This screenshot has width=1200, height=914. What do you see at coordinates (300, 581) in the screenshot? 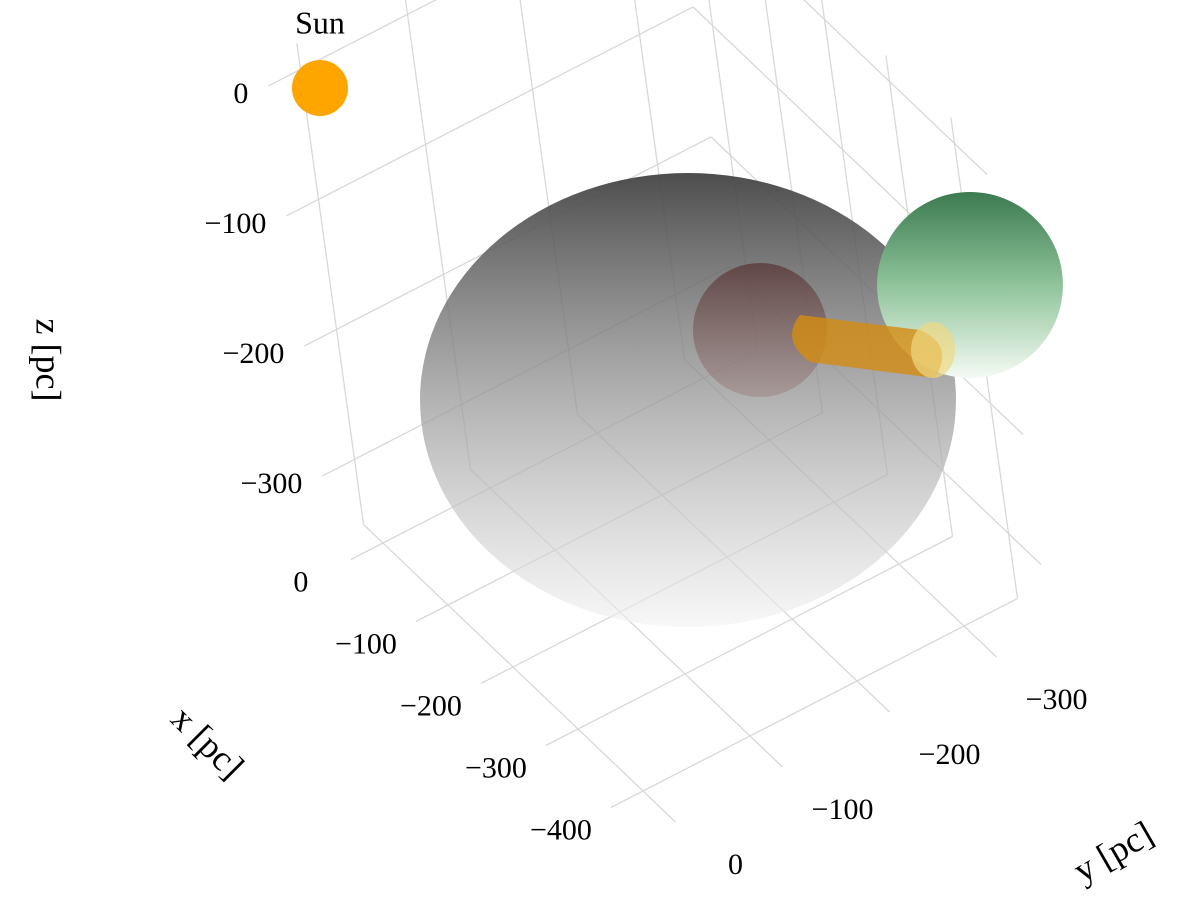
I see `x-tick-label: 0` at bounding box center [300, 581].